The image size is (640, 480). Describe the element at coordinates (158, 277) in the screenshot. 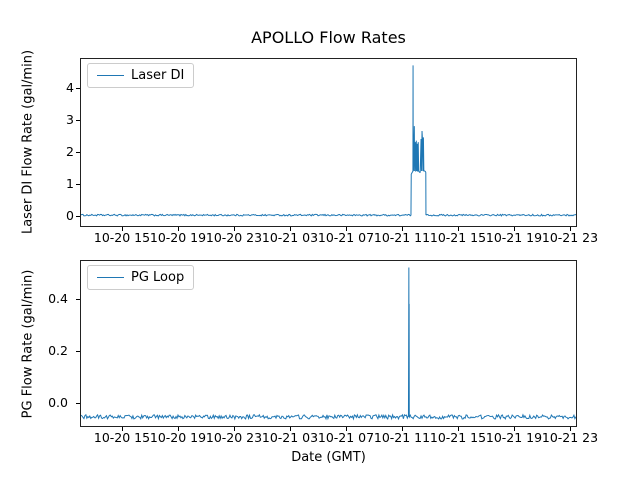

I see `pg-loop-legend-label: PG Loop` at that location.